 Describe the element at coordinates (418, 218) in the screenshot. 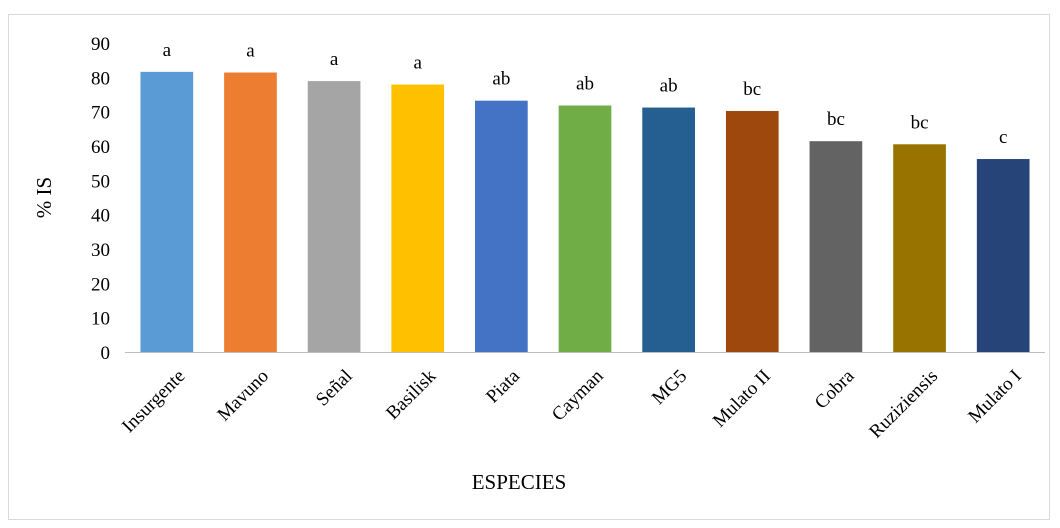

I see `bar-basilisk` at that location.